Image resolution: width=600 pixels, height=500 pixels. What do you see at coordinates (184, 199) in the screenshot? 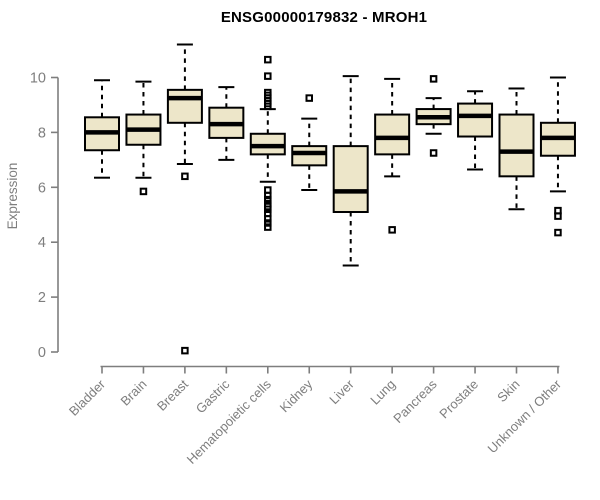
I see `box-group-breast` at bounding box center [184, 199].